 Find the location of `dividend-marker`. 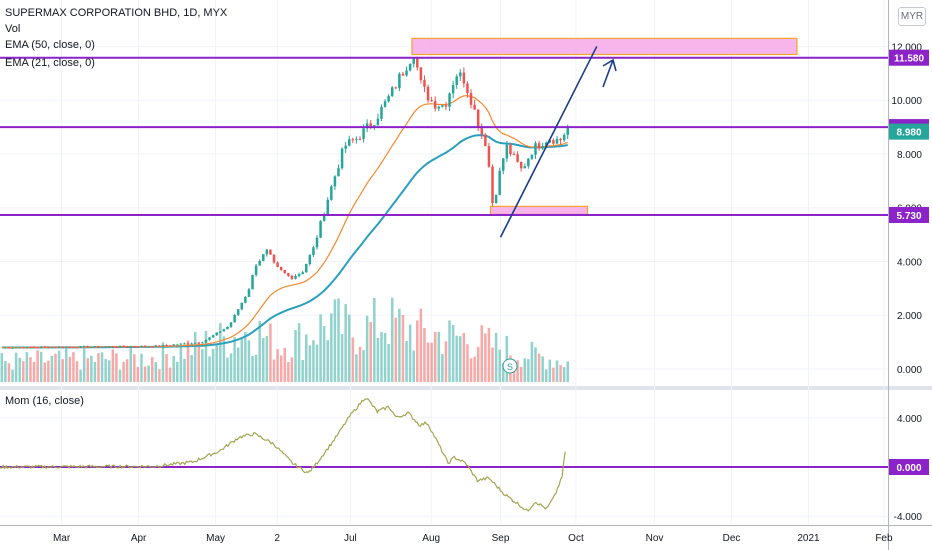

dividend-marker is located at coordinates (510, 366).